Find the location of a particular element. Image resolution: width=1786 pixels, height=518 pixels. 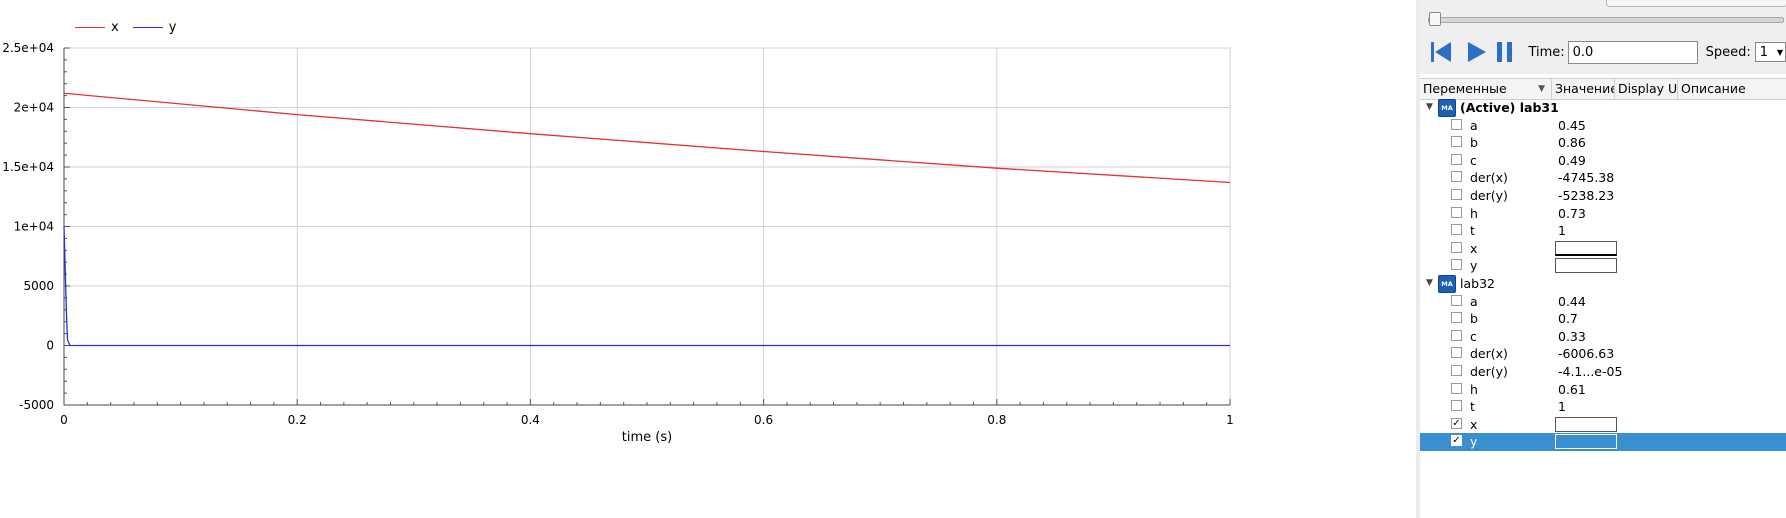

variable-row: ✓ y is located at coordinates (1603, 442).